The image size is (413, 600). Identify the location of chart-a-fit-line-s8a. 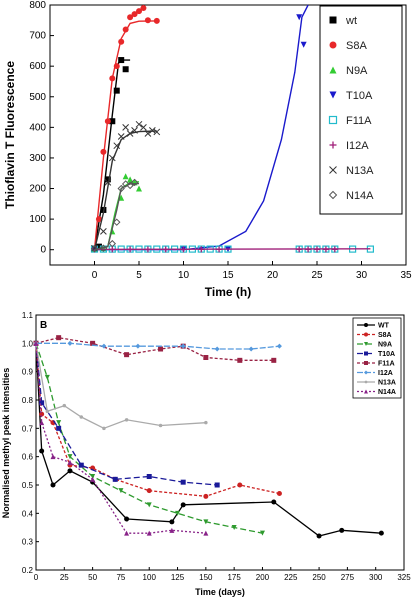
(125, 135).